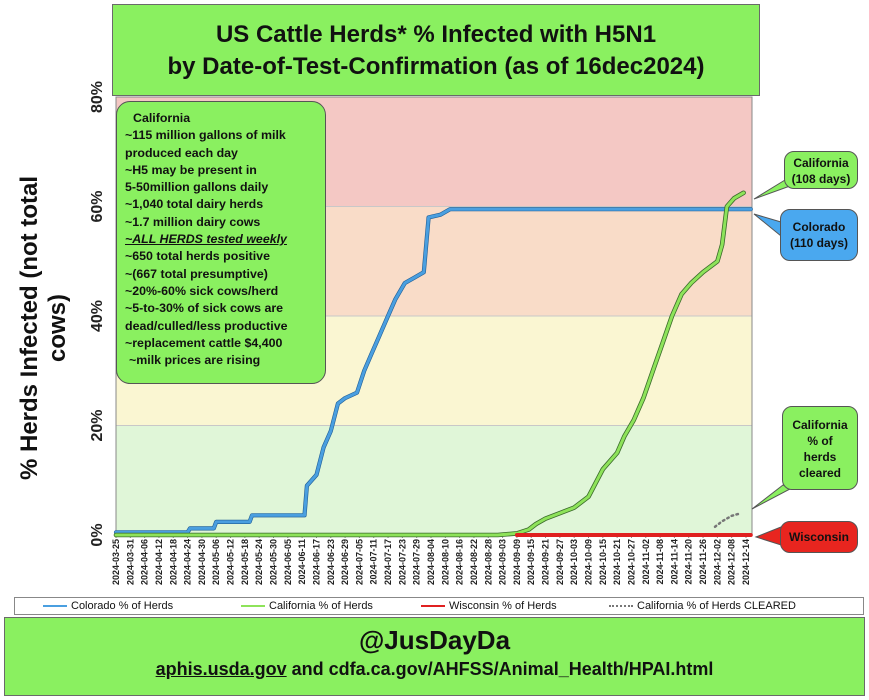 This screenshot has width=869, height=700. Describe the element at coordinates (517, 562) in the screenshot. I see `x-tick-label: 2024-09-09` at that location.